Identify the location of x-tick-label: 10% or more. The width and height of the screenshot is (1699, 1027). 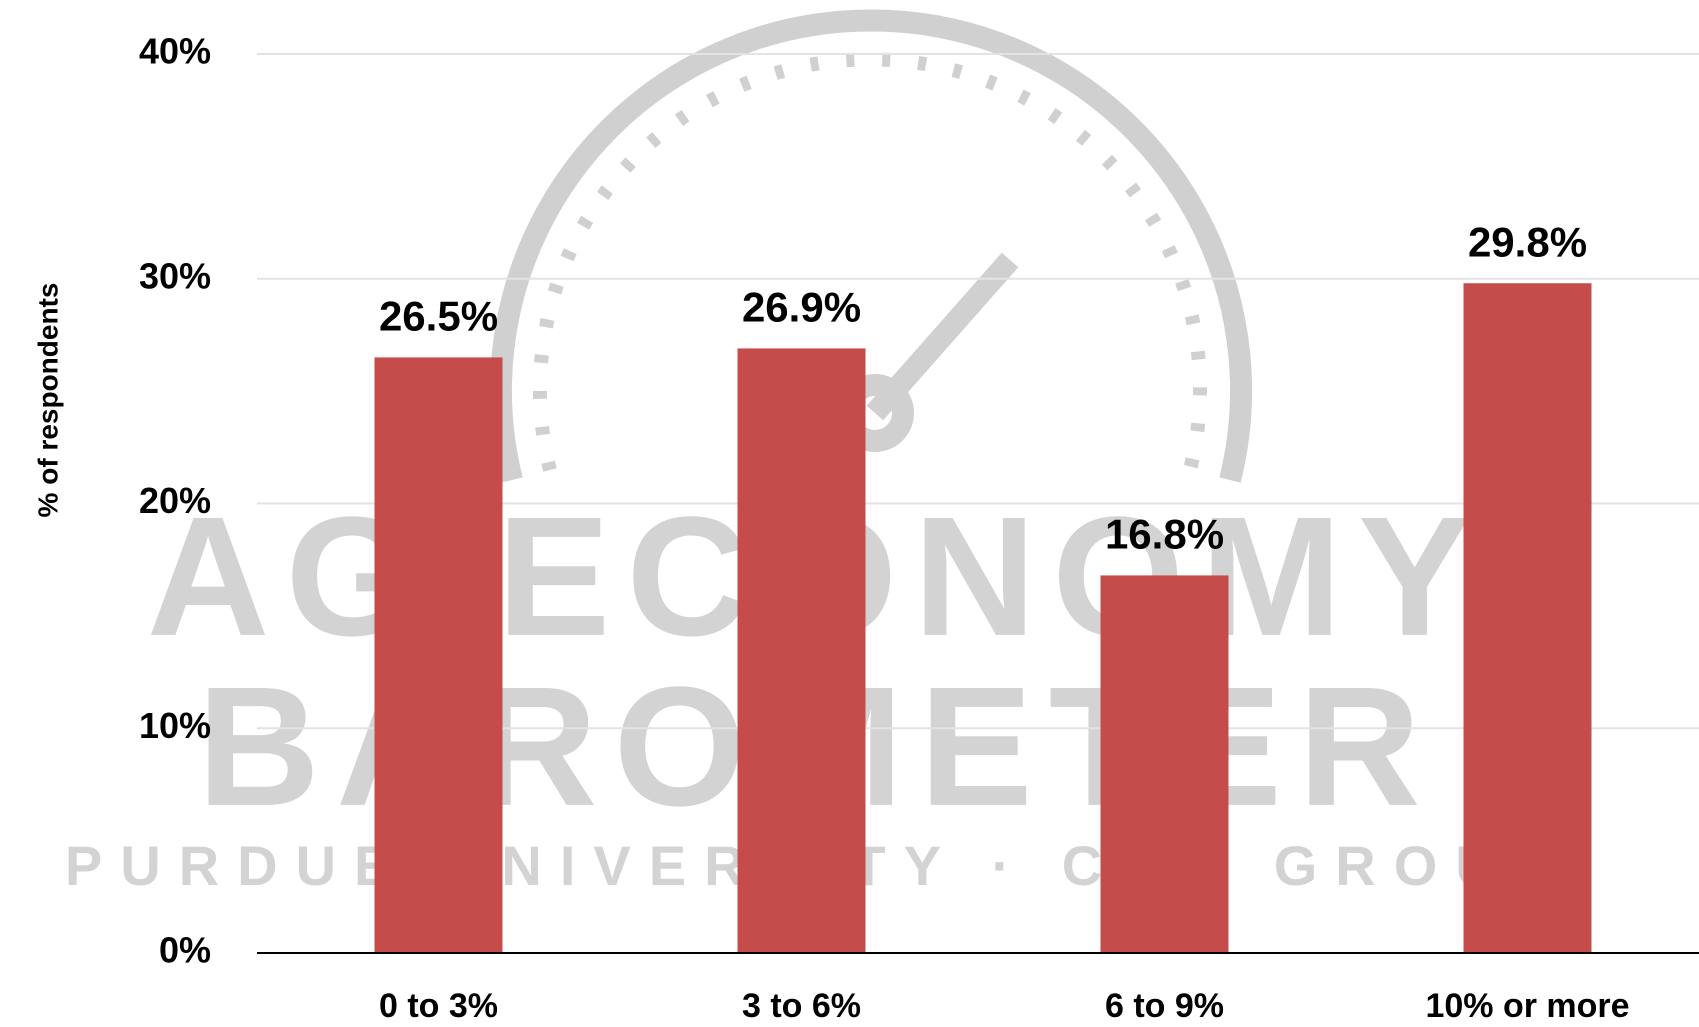
(1527, 1006).